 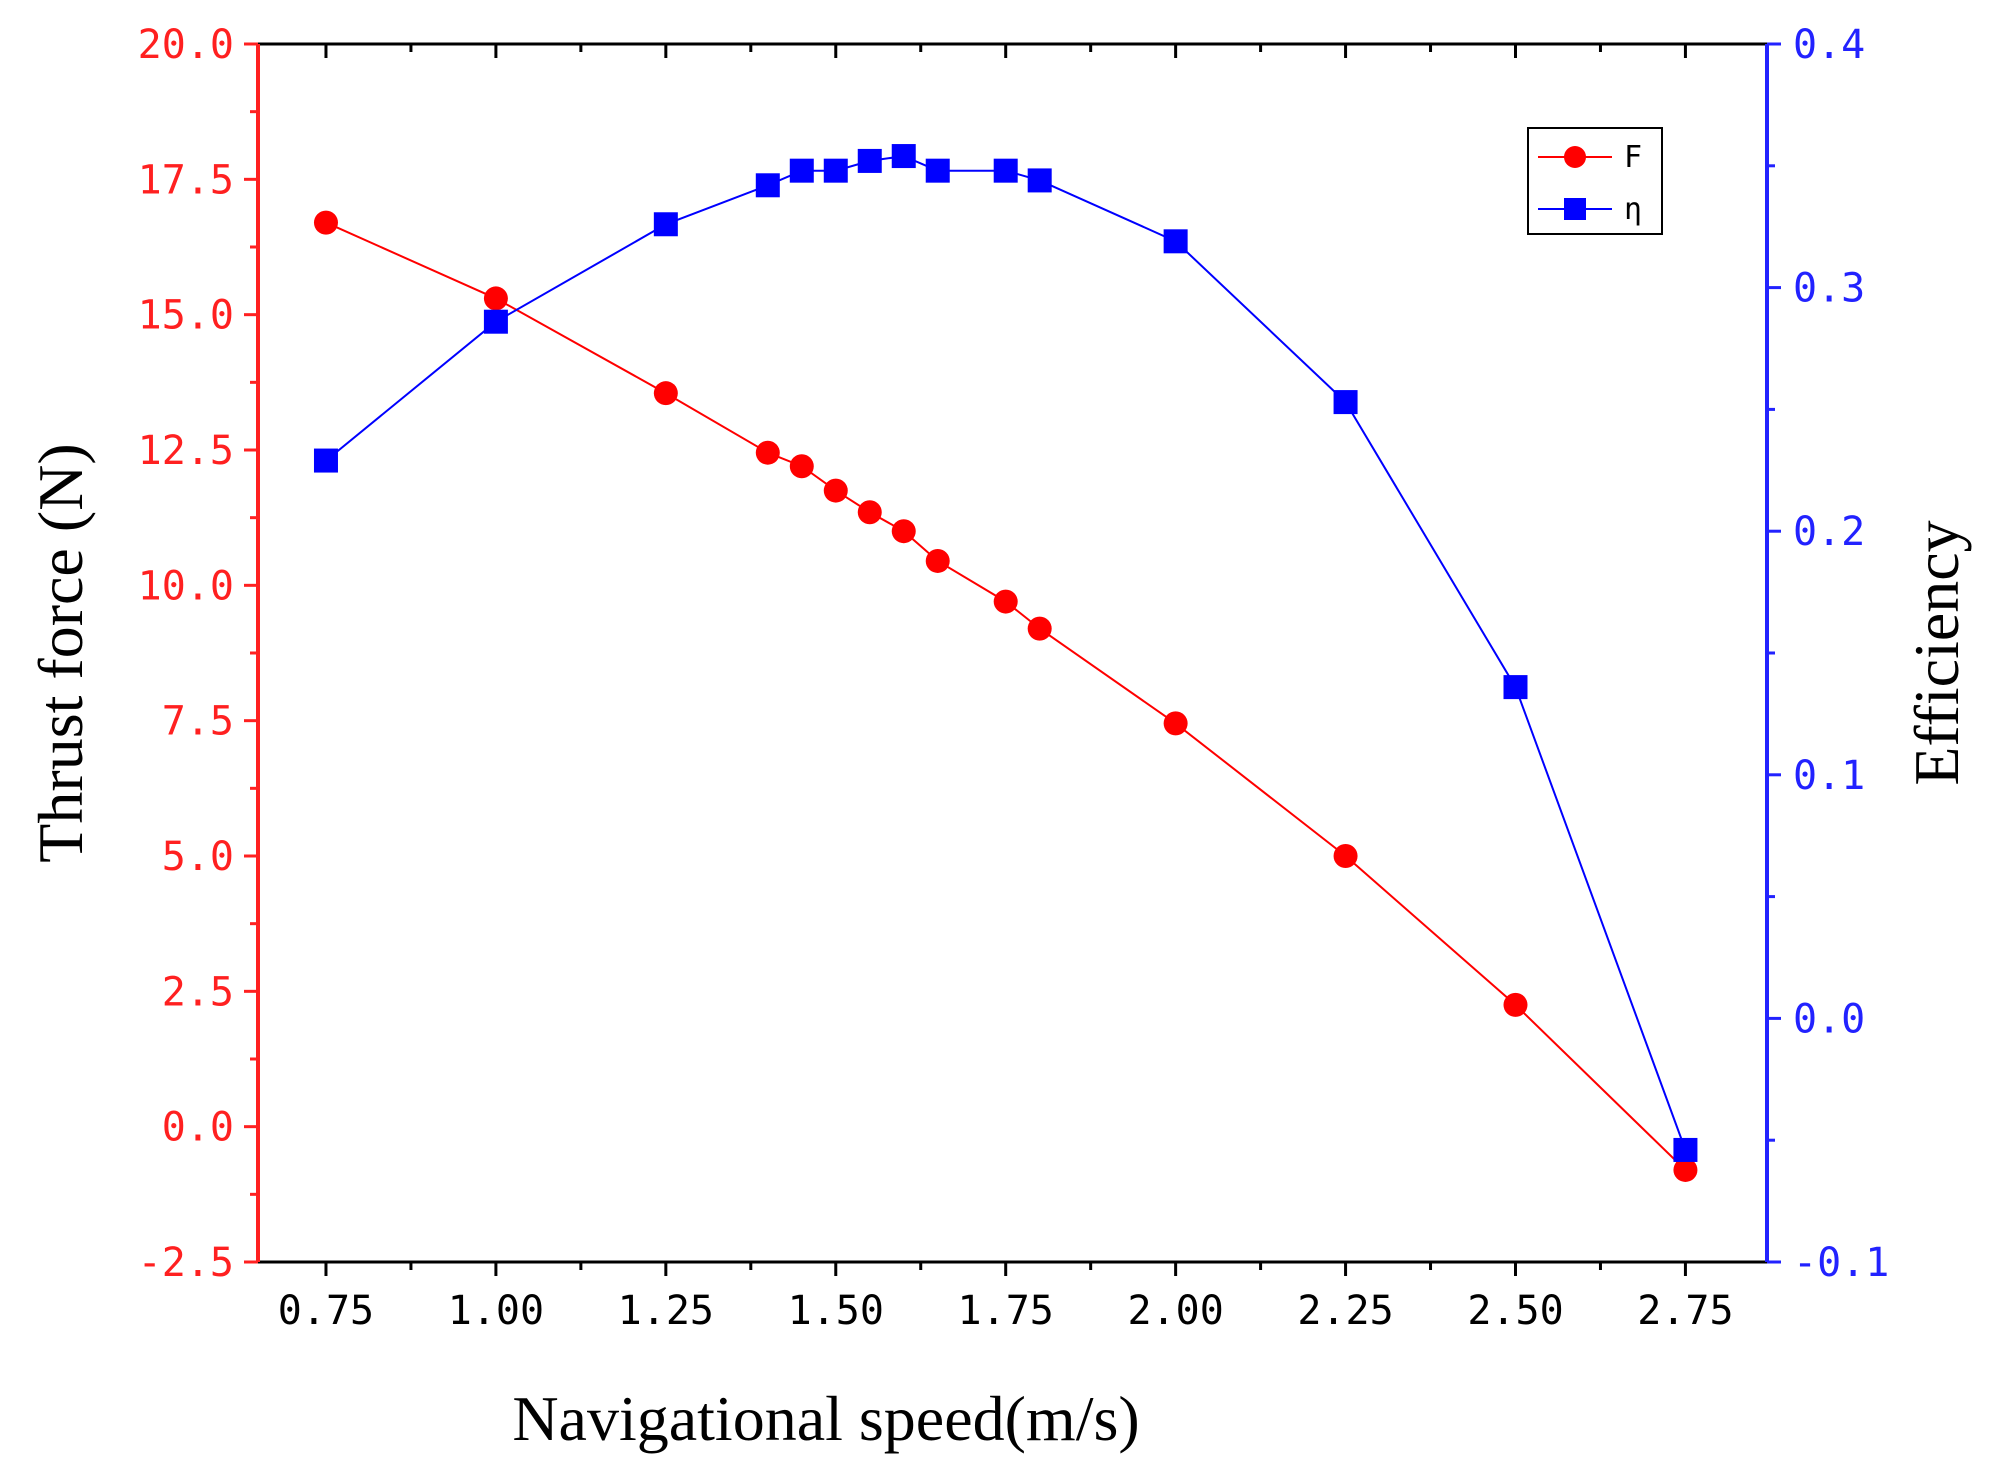 What do you see at coordinates (1841, 1263) in the screenshot?
I see `right-tick-label: -0.1` at bounding box center [1841, 1263].